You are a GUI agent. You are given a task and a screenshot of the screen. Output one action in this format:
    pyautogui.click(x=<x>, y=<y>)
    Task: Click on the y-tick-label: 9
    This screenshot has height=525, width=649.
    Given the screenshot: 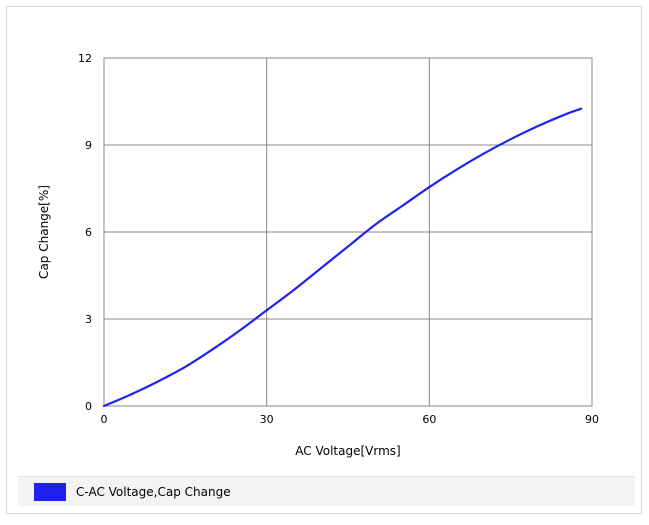 What is the action you would take?
    pyautogui.click(x=88, y=145)
    